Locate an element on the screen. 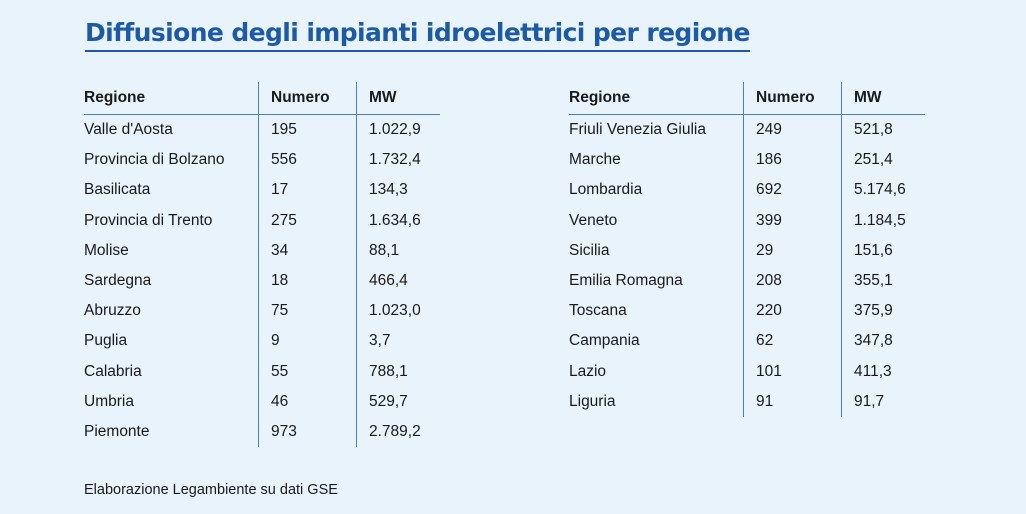 This screenshot has height=514, width=1026. table-row: Provincia di Trento 275 1.634,6 is located at coordinates (262, 220).